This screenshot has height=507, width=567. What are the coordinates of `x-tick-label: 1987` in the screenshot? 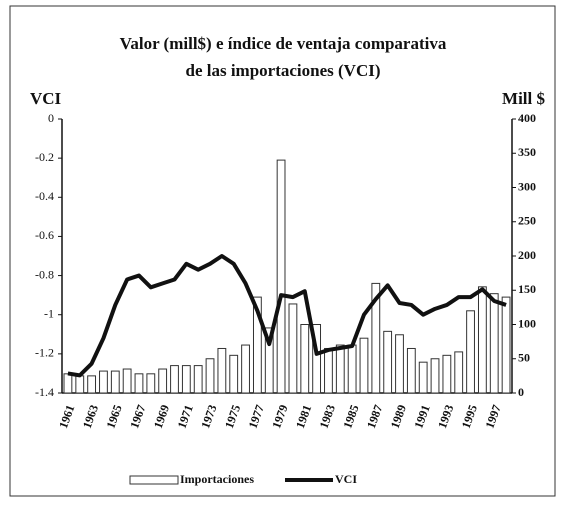 It's located at (374, 416).